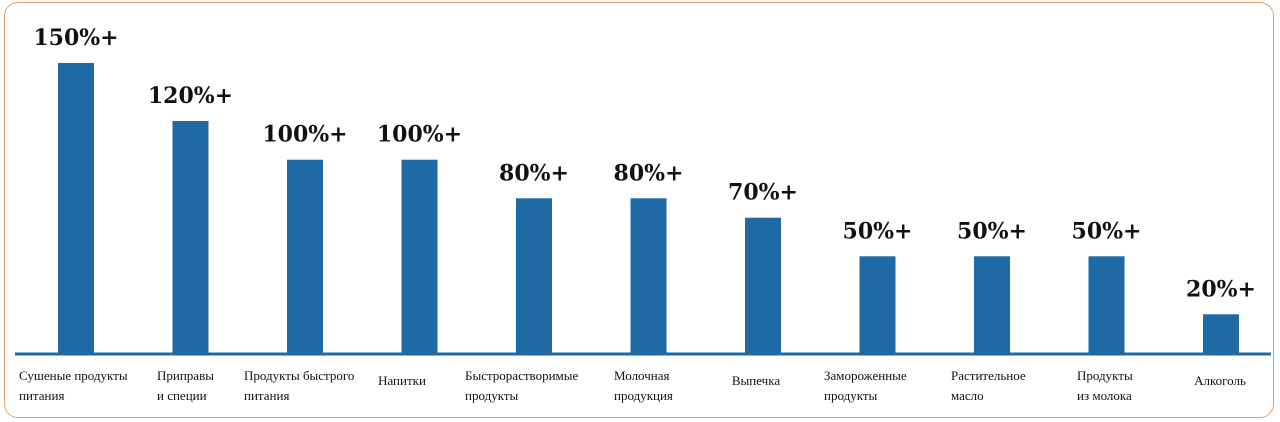 This screenshot has width=1280, height=422. What do you see at coordinates (643, 385) in the screenshot?
I see `category-label-6: Молочная продукция` at bounding box center [643, 385].